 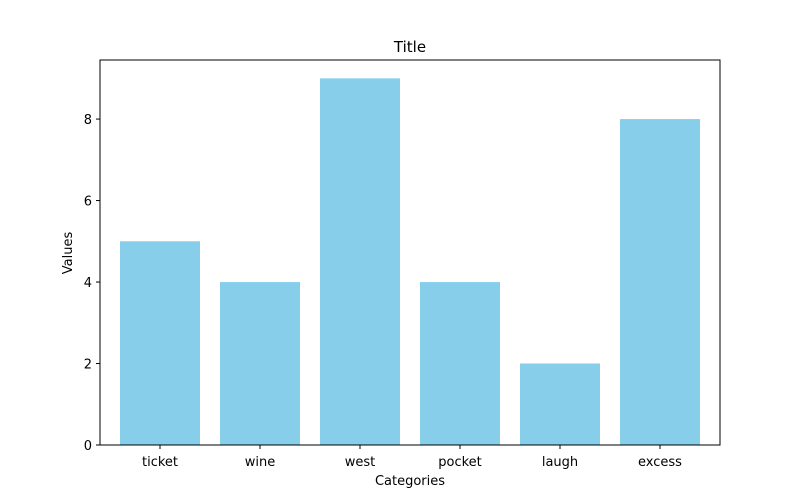 What do you see at coordinates (88, 365) in the screenshot?
I see `y-tick-label: 2` at bounding box center [88, 365].